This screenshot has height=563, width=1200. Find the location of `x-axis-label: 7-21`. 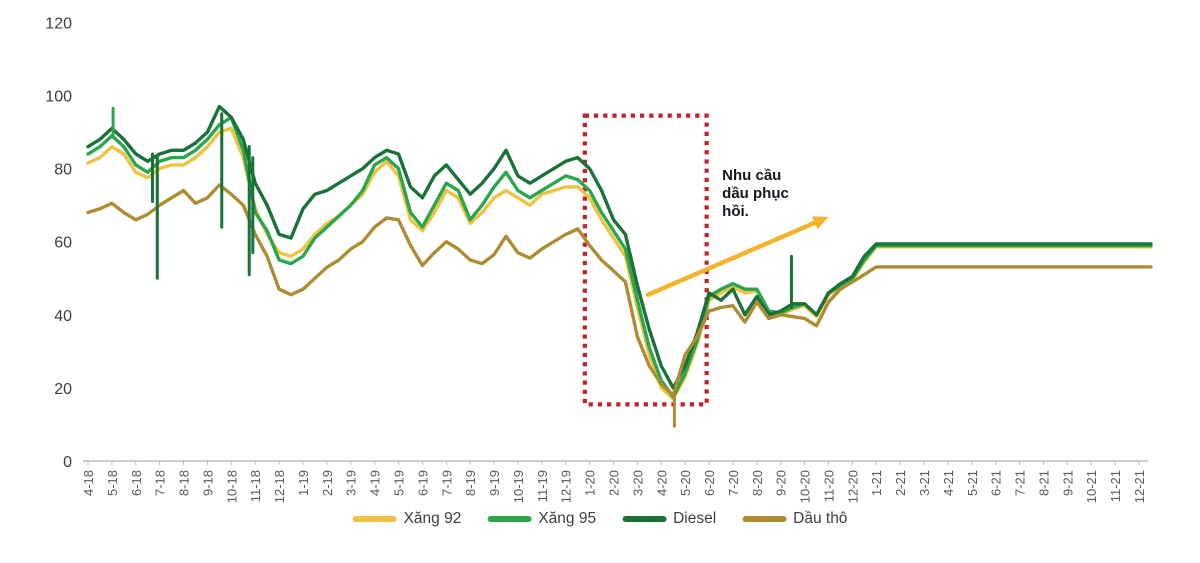

x-axis-label: 7-21 is located at coordinates (1020, 483).